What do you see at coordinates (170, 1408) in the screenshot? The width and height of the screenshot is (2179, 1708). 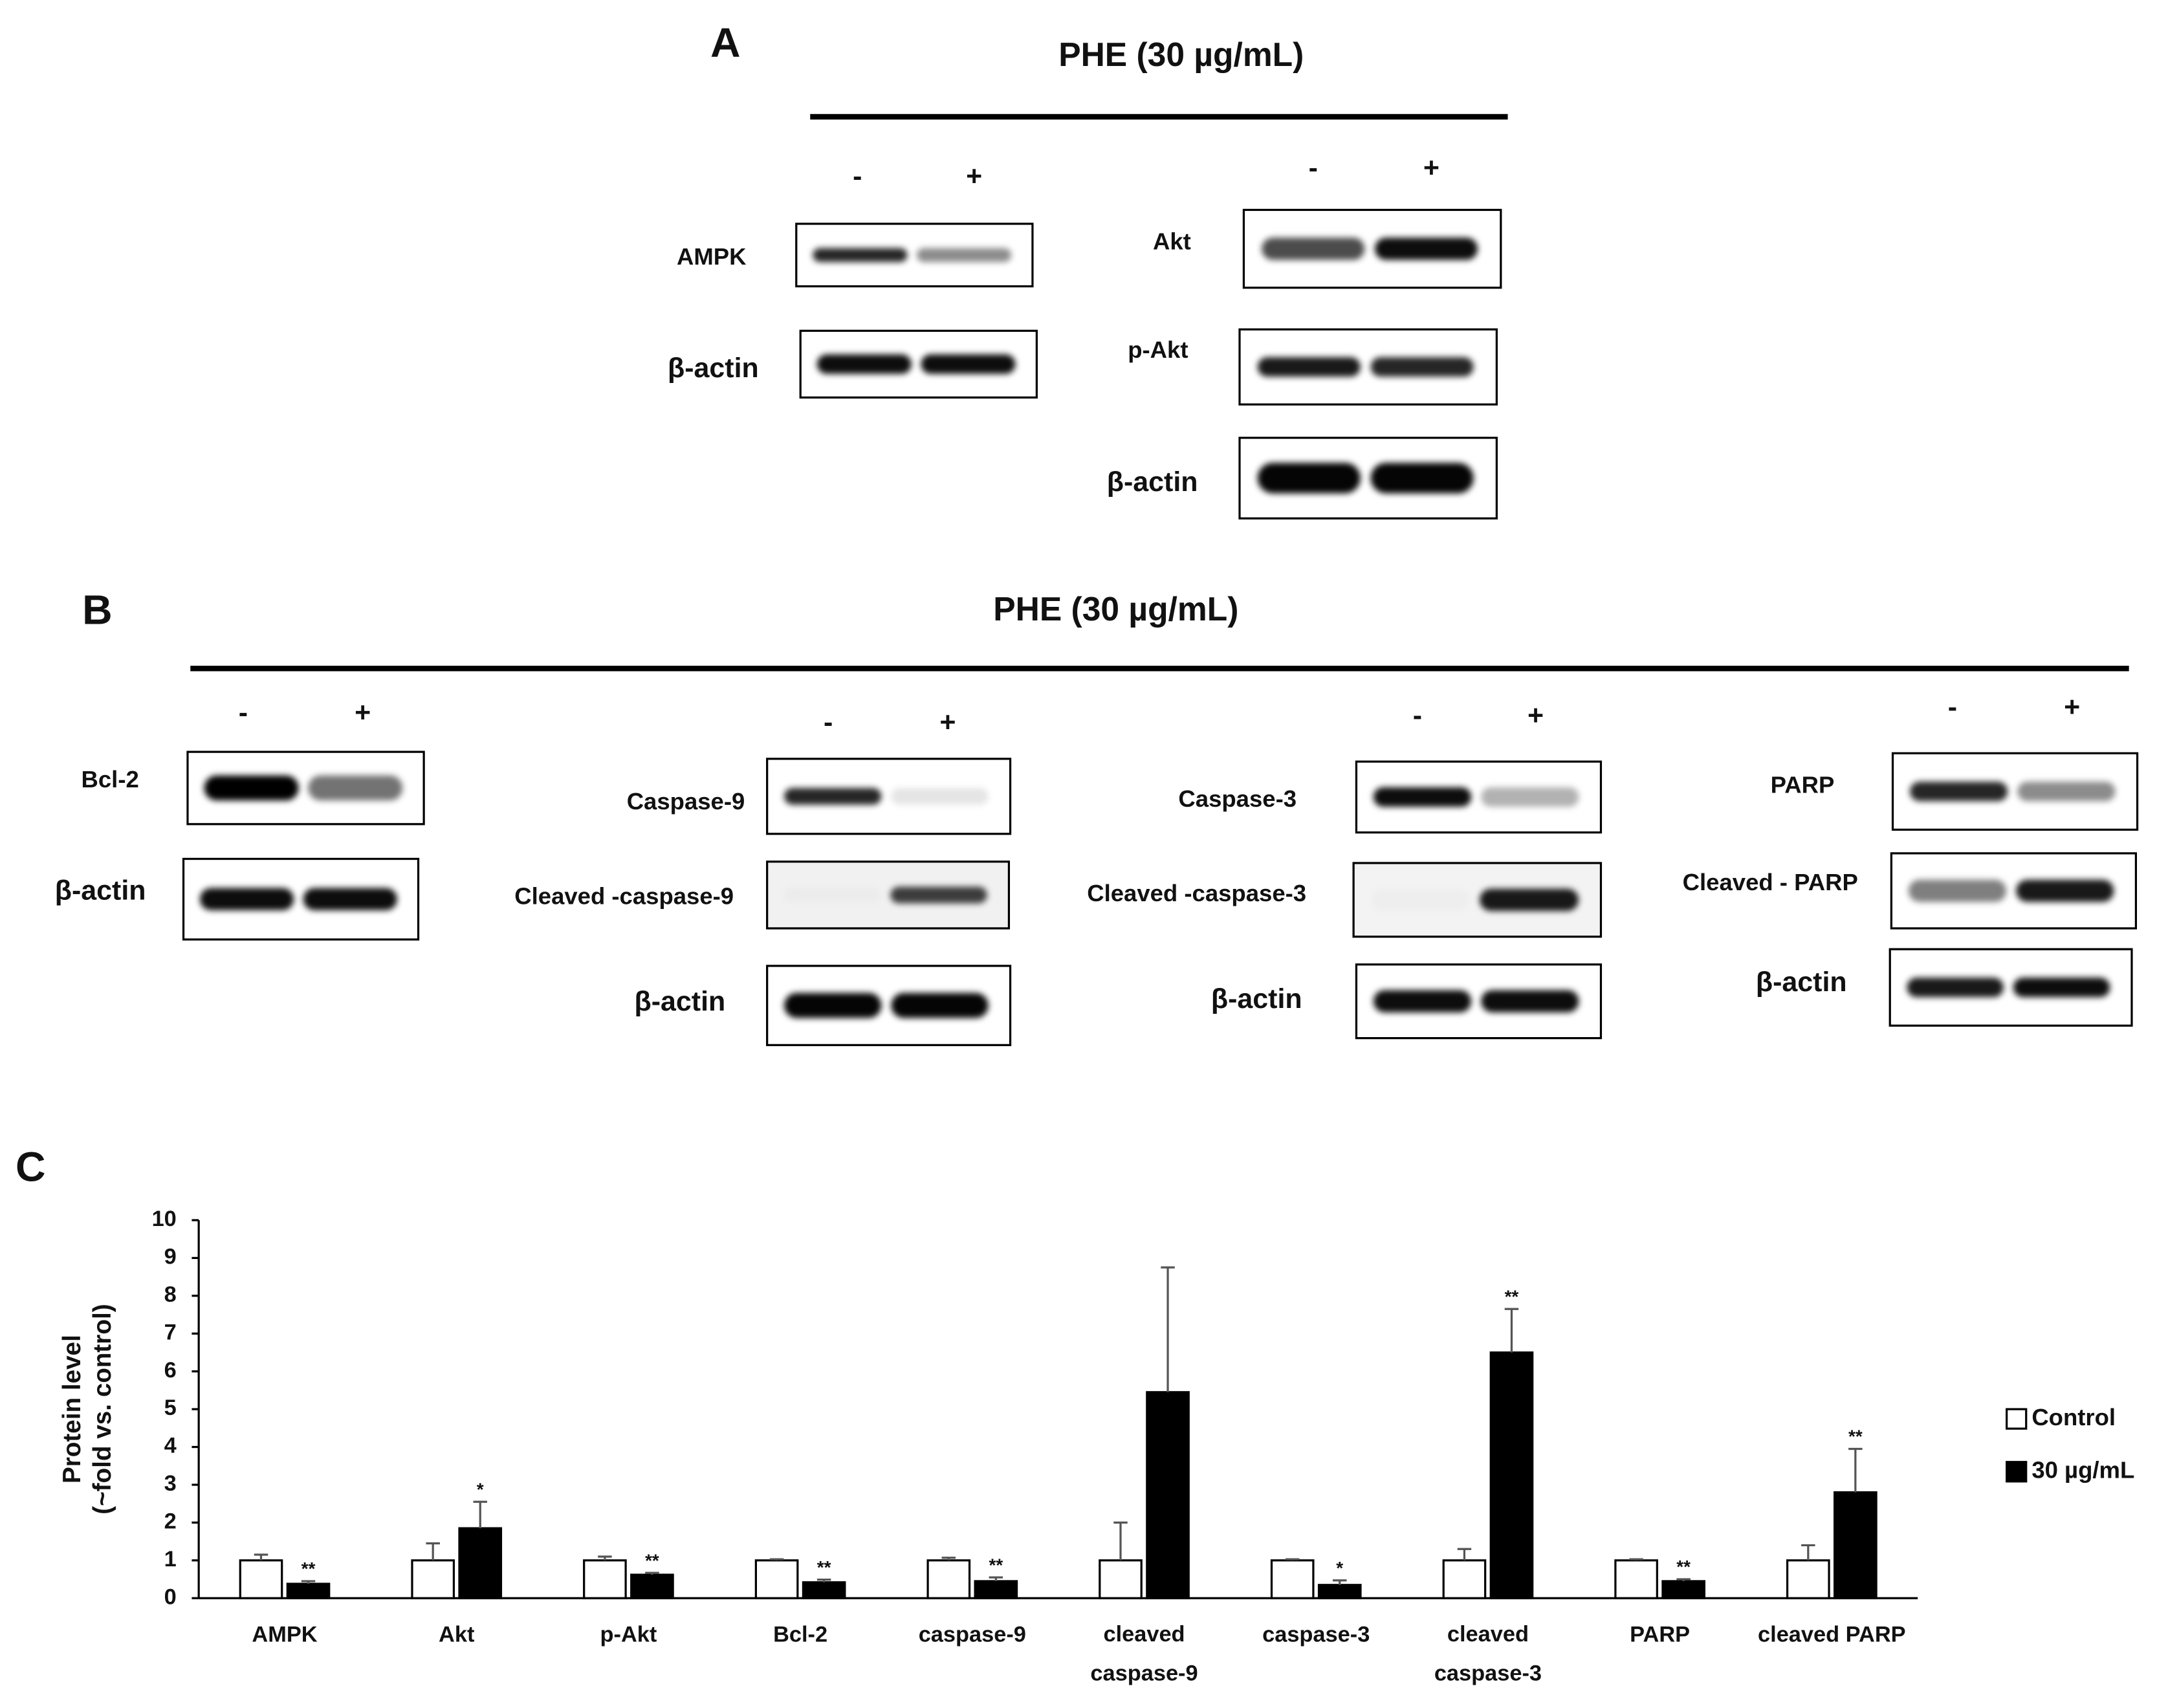 I see `y-tick-label: 5` at bounding box center [170, 1408].